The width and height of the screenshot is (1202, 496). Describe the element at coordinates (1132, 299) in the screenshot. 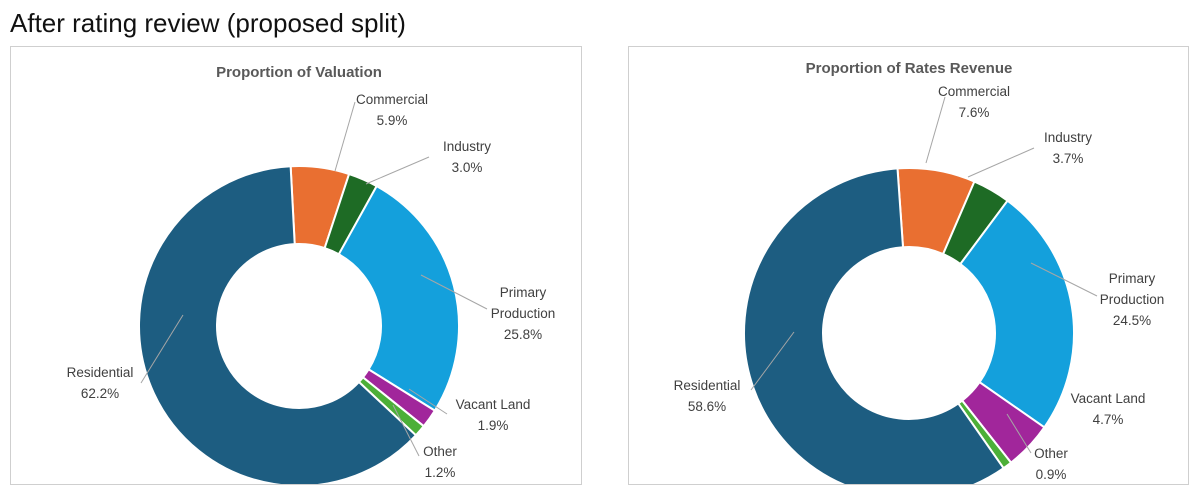

I see `data-label-primary-production: Primary Production 24.5%` at that location.